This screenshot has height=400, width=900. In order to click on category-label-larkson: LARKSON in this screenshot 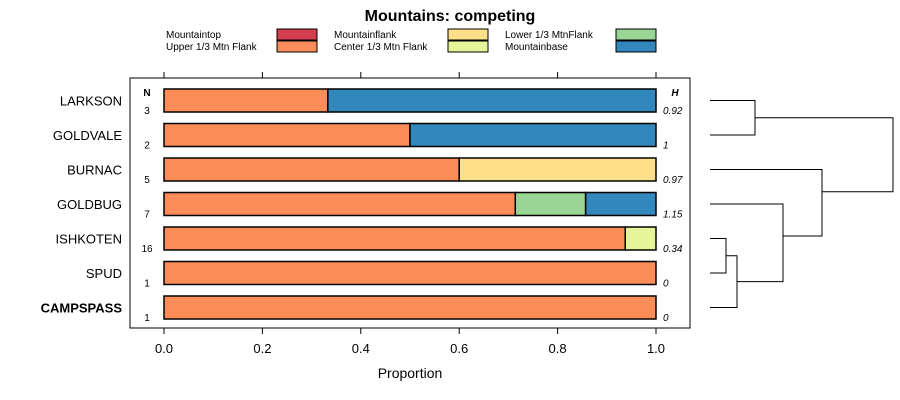, I will do `click(91, 101)`.